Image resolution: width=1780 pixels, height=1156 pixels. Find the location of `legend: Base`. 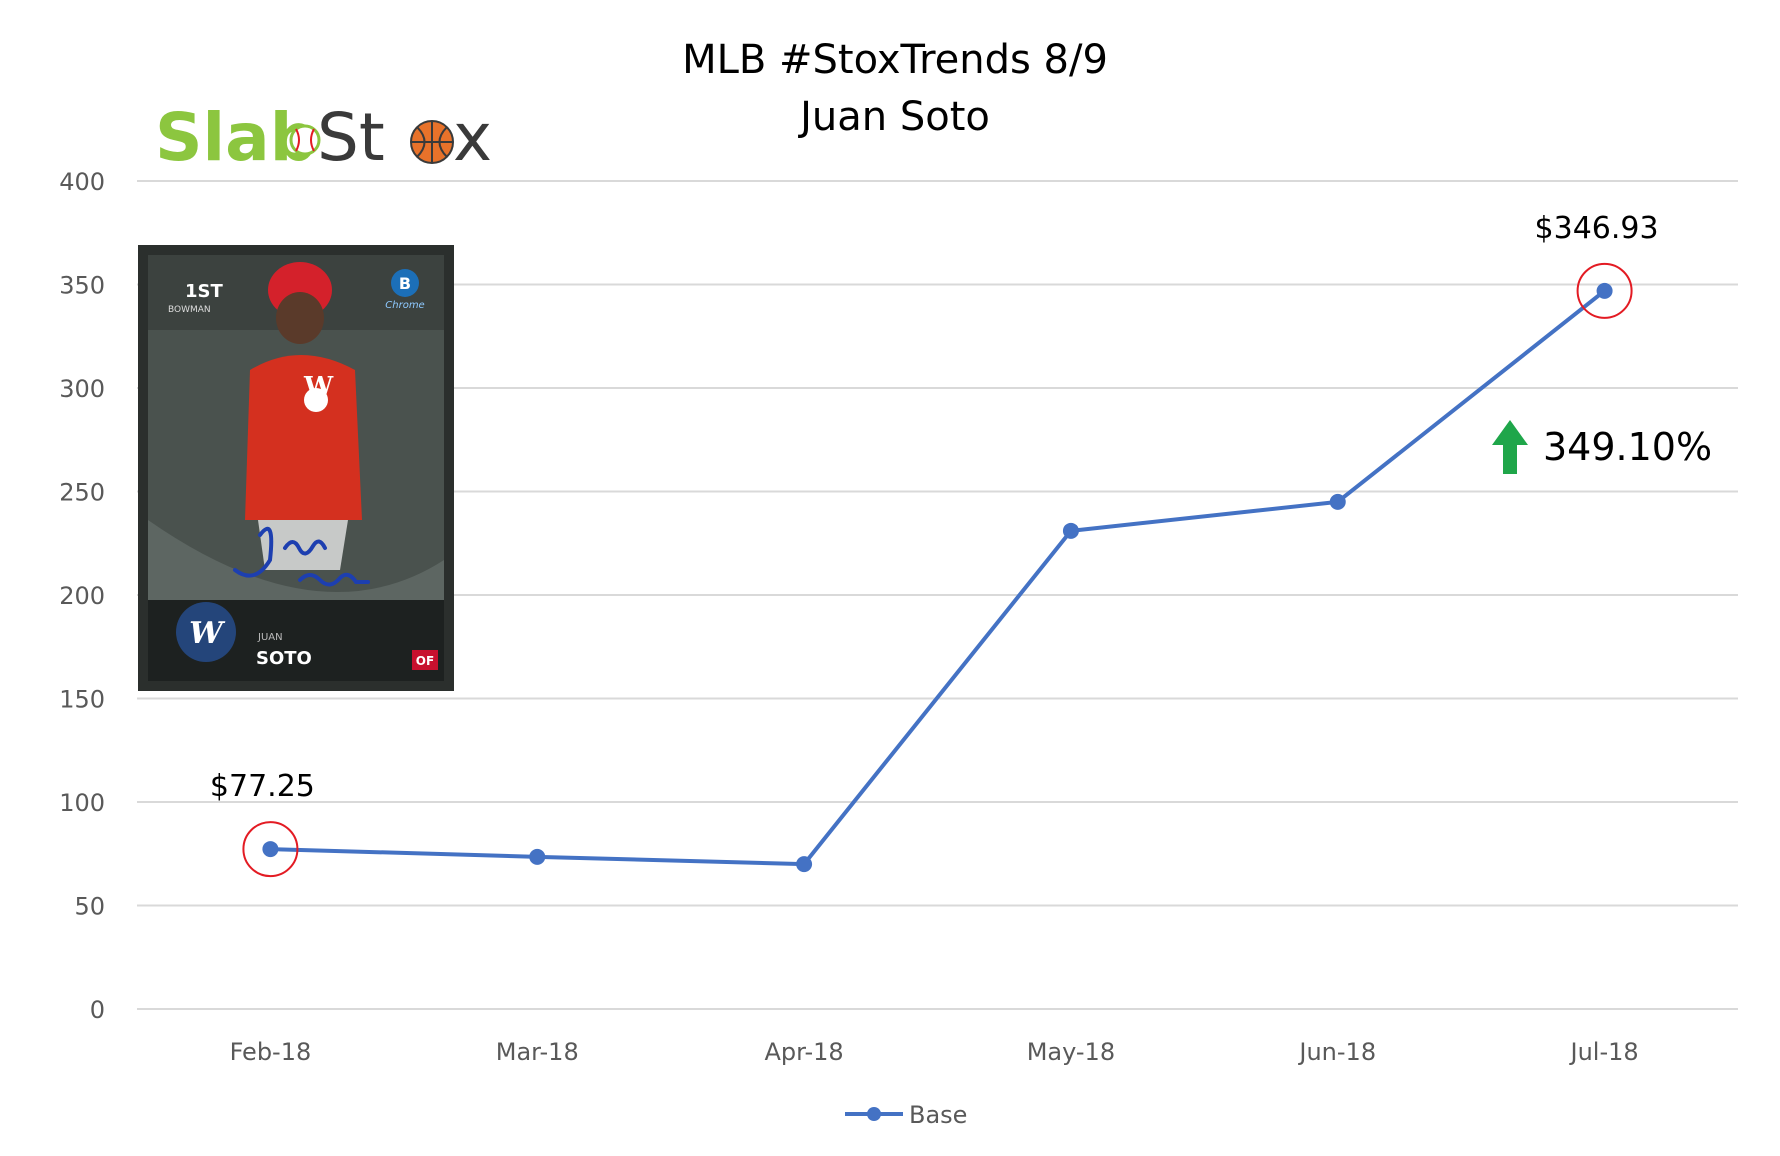

legend: Base is located at coordinates (906, 1115).